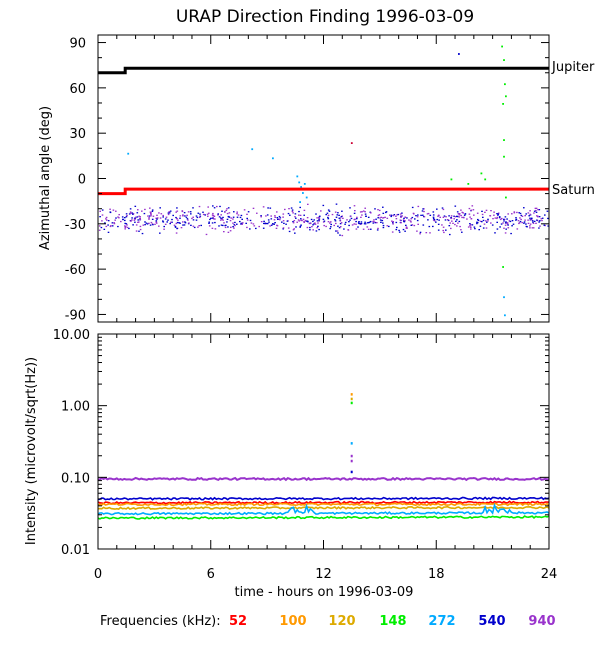 This screenshot has width=600, height=650. What do you see at coordinates (77, 134) in the screenshot?
I see `azimuth-ytick-label: 30` at bounding box center [77, 134].